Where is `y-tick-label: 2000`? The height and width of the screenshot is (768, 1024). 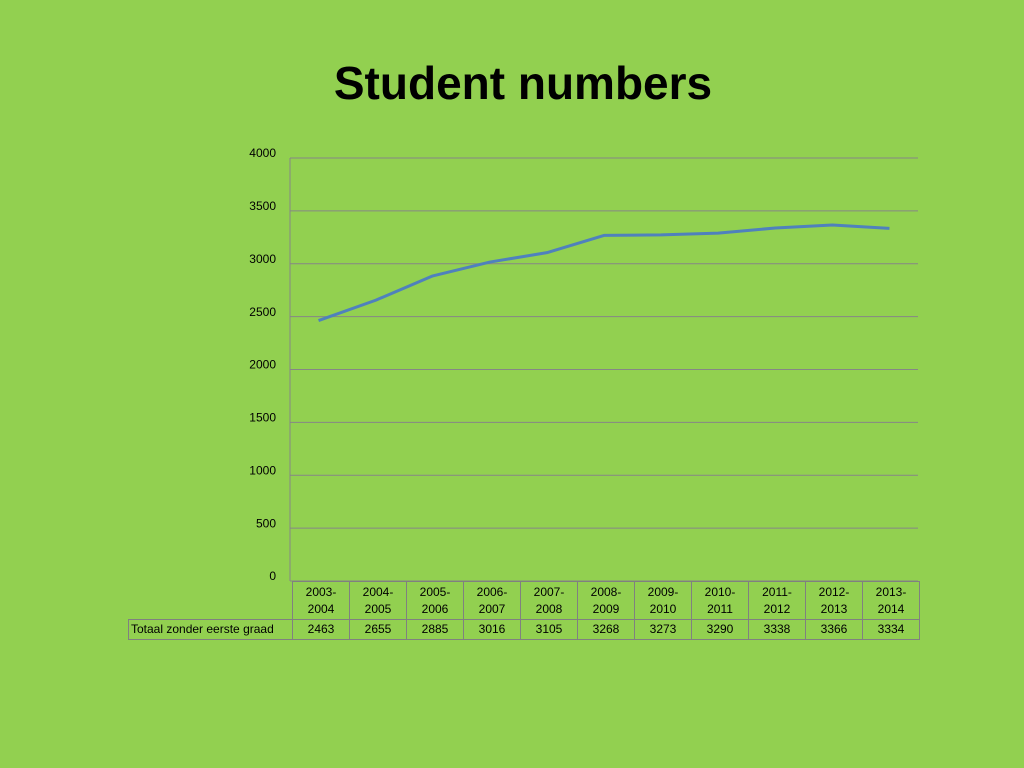 y-tick-label: 2000 is located at coordinates (262, 365).